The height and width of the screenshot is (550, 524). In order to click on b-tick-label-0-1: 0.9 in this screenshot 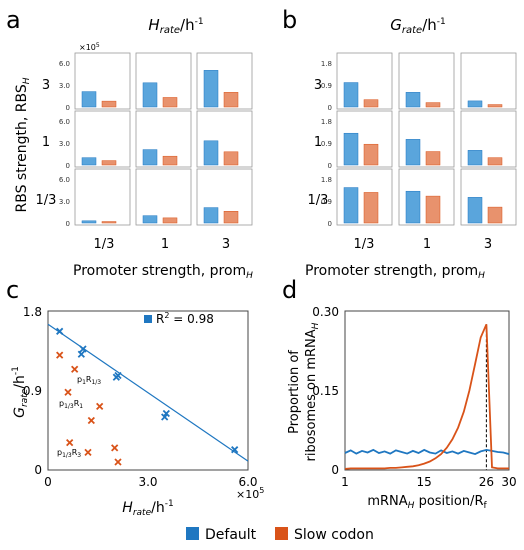, I will do `click(326, 86)`.